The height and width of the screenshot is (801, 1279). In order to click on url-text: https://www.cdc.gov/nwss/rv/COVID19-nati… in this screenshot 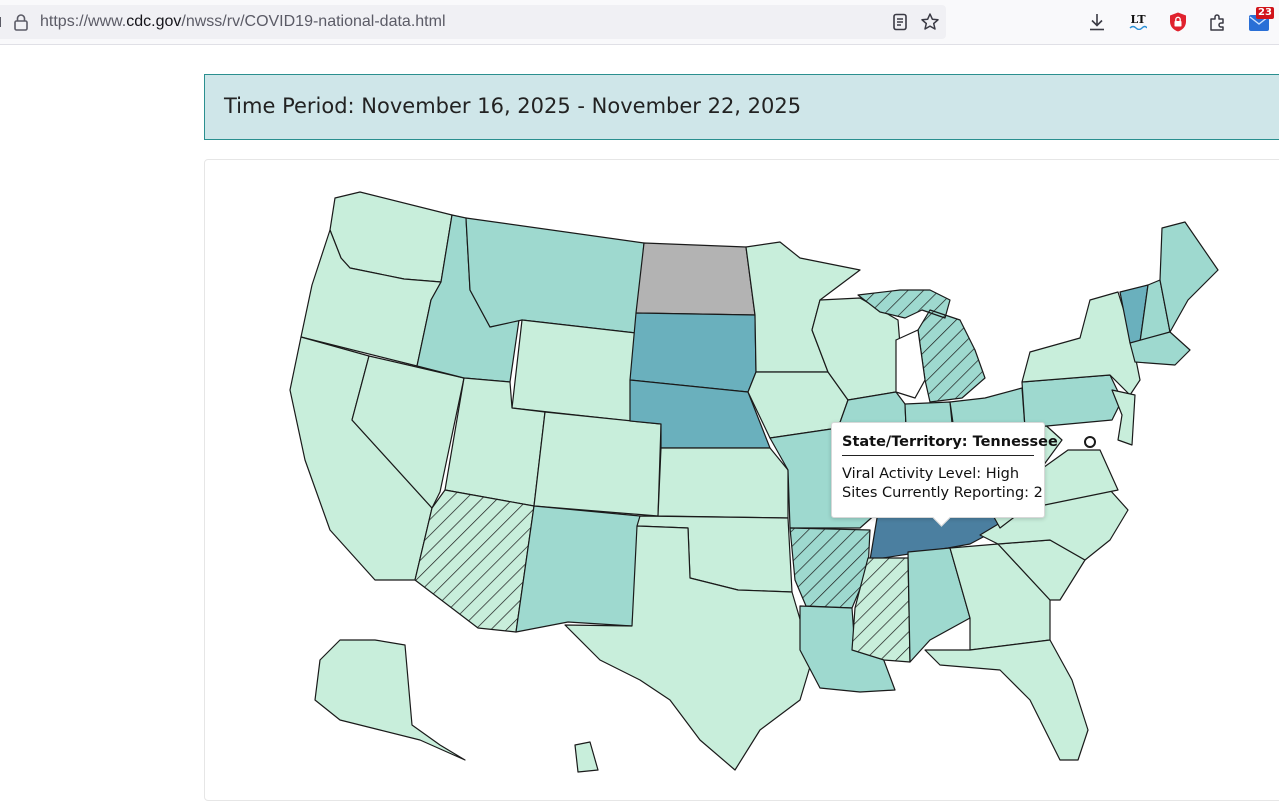, I will do `click(243, 22)`.